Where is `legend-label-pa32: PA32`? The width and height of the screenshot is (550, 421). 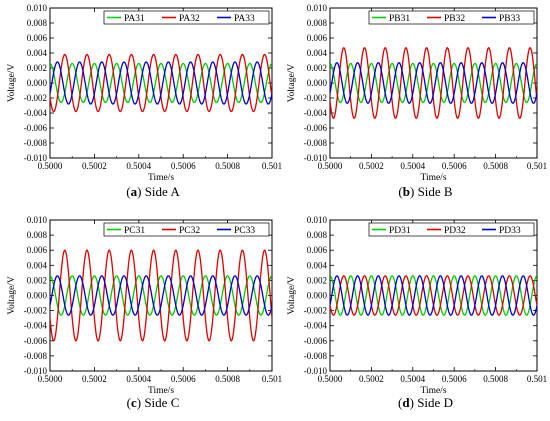 legend-label-pa32: PA32 is located at coordinates (189, 19).